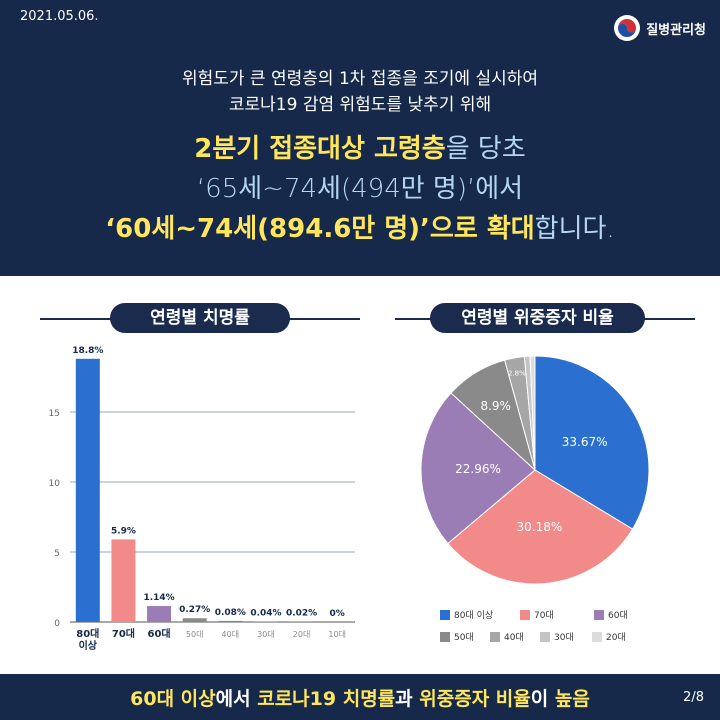  What do you see at coordinates (564, 638) in the screenshot?
I see `legend-label: 30대` at bounding box center [564, 638].